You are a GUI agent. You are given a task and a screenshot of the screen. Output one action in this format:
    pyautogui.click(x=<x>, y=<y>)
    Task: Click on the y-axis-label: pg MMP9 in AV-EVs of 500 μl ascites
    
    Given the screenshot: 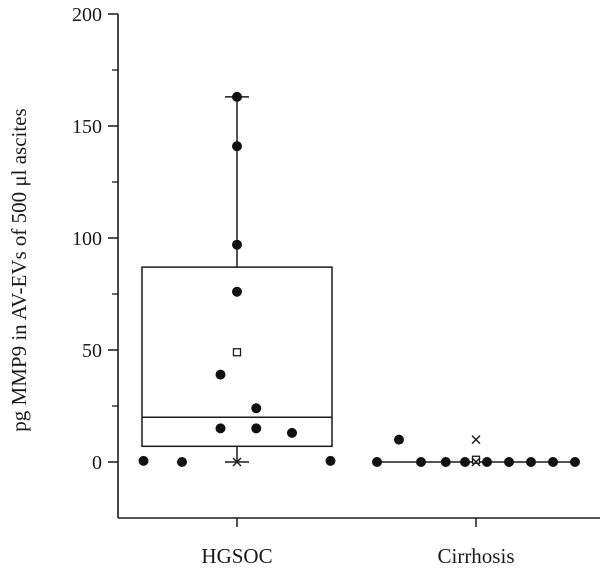 What is the action you would take?
    pyautogui.click(x=19, y=269)
    